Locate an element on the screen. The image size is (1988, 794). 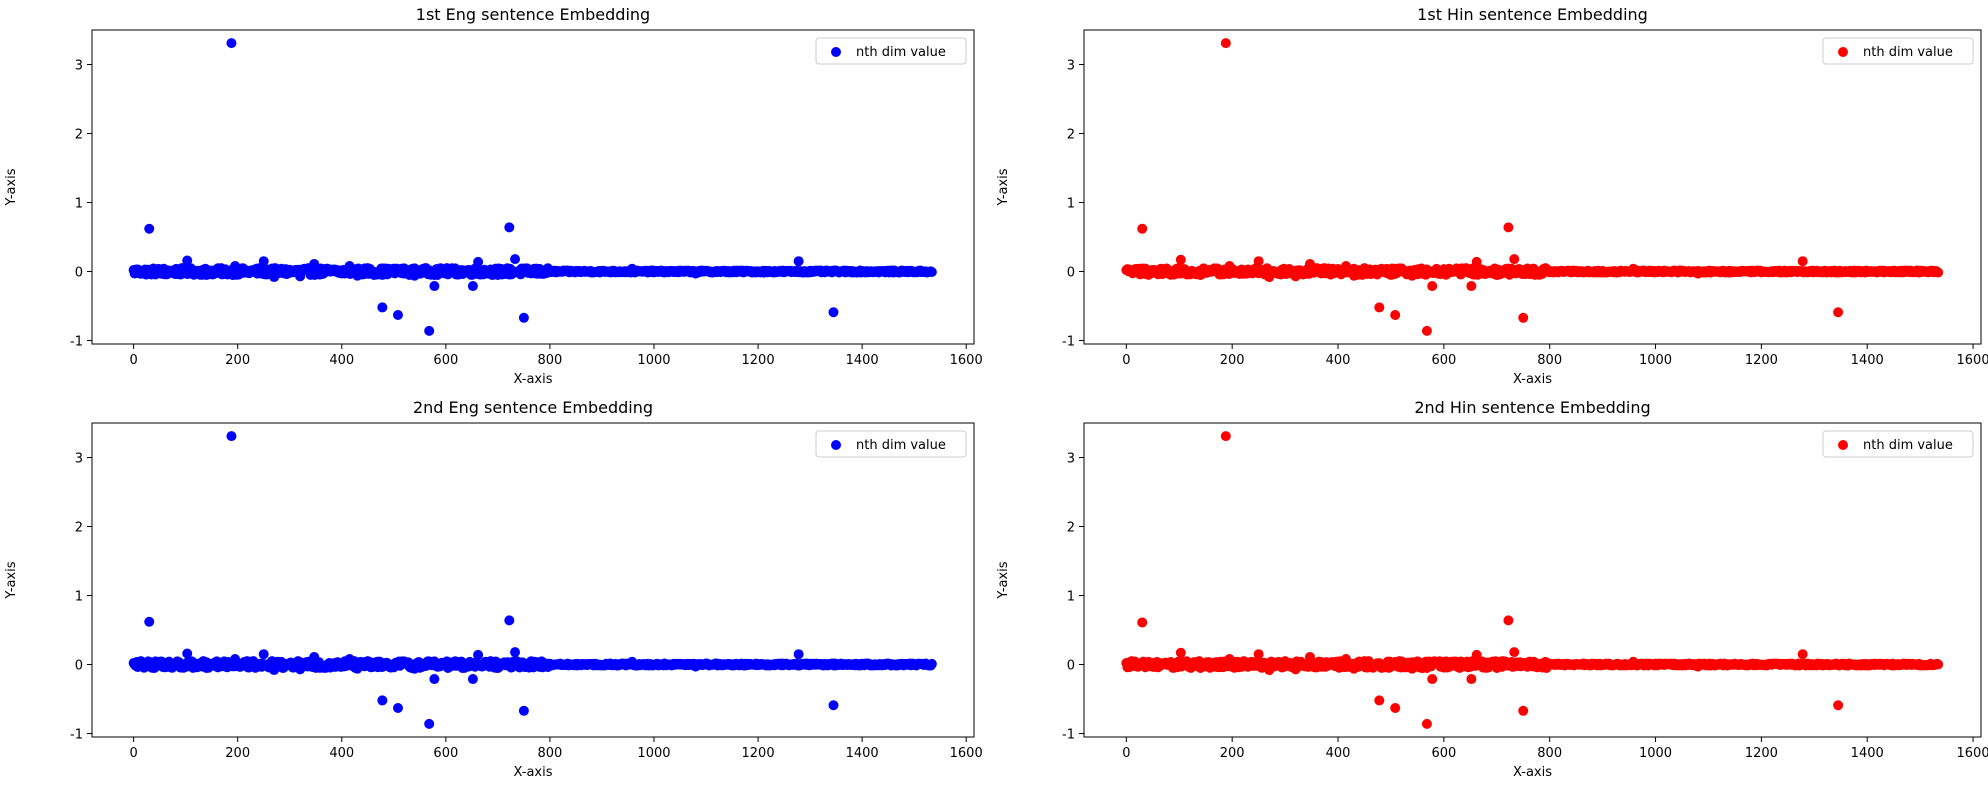
legend-frame is located at coordinates (1898, 444).